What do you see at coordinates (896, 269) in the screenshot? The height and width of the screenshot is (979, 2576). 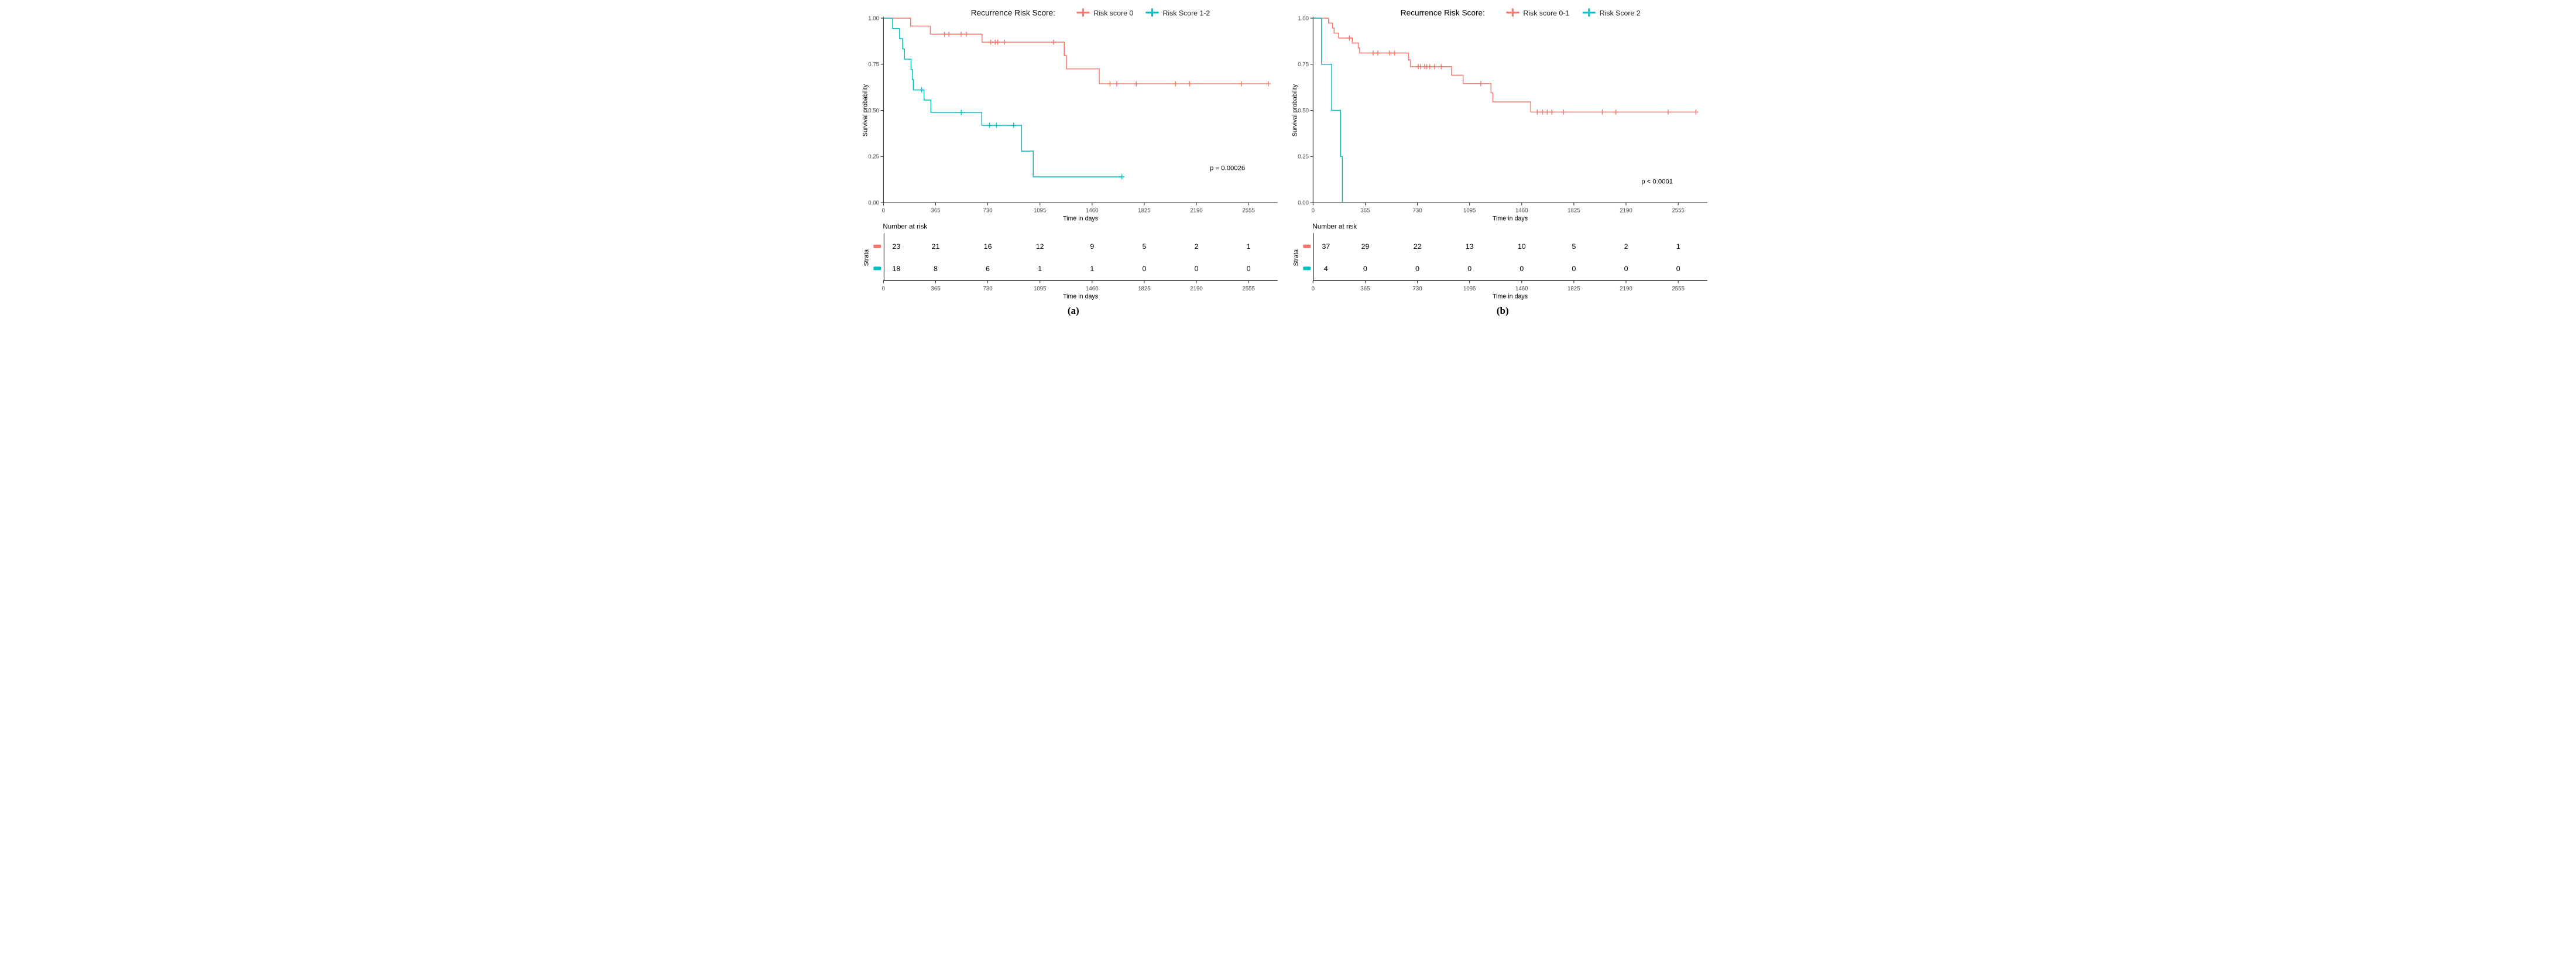 I see `risk-count: 18` at bounding box center [896, 269].